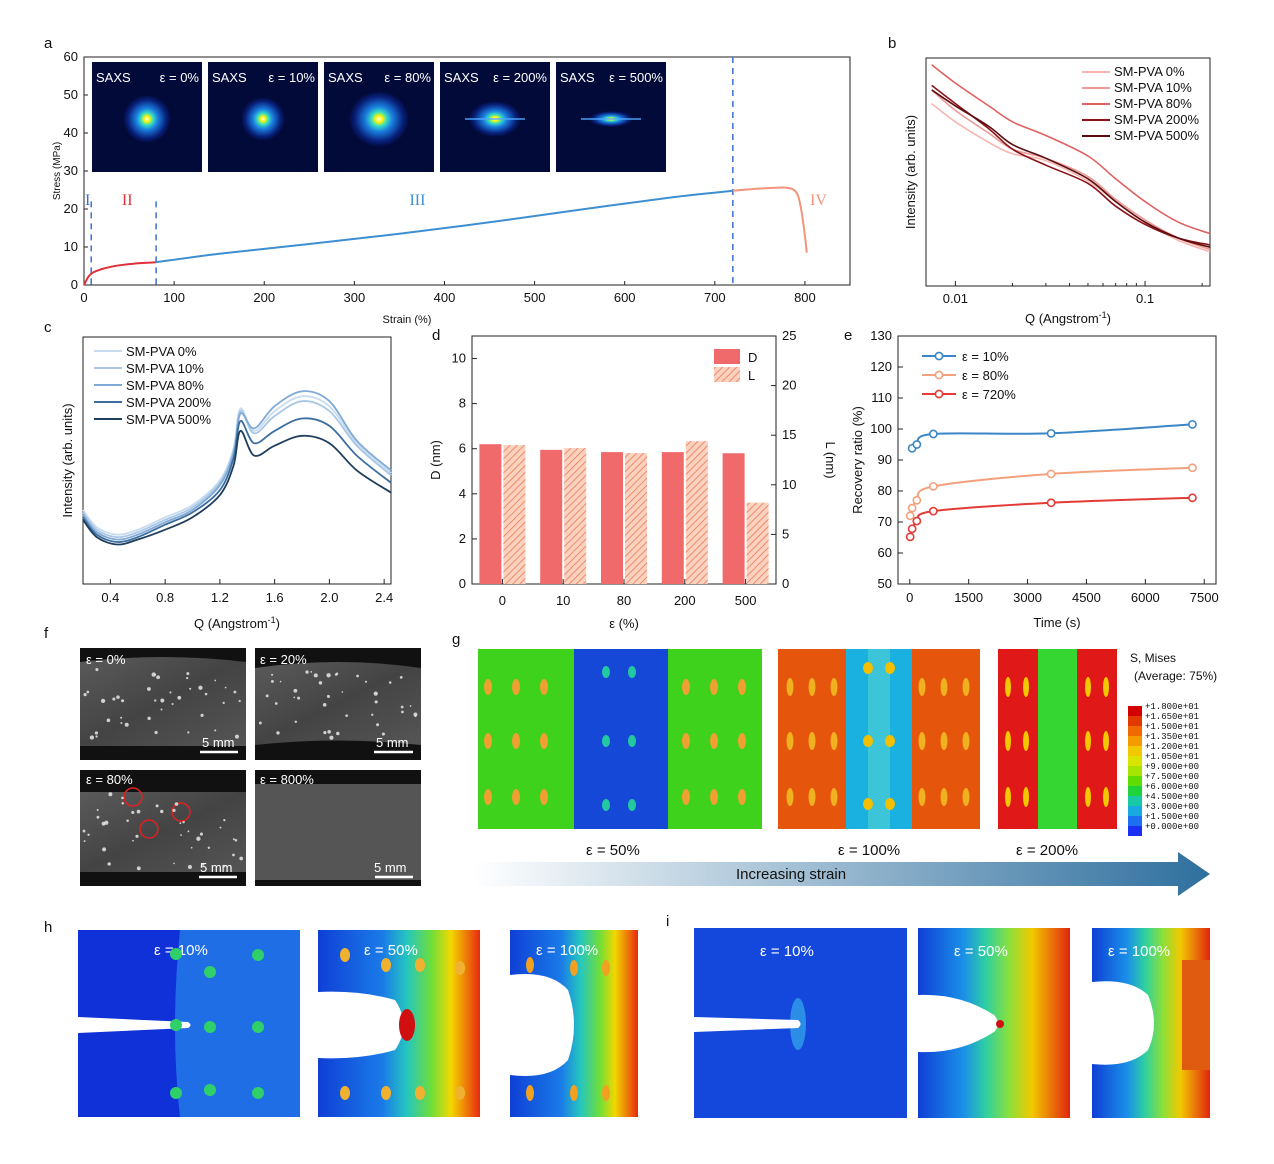  Describe the element at coordinates (520, 77) in the screenshot. I see `saxs-strain-label: ε = 200%` at that location.